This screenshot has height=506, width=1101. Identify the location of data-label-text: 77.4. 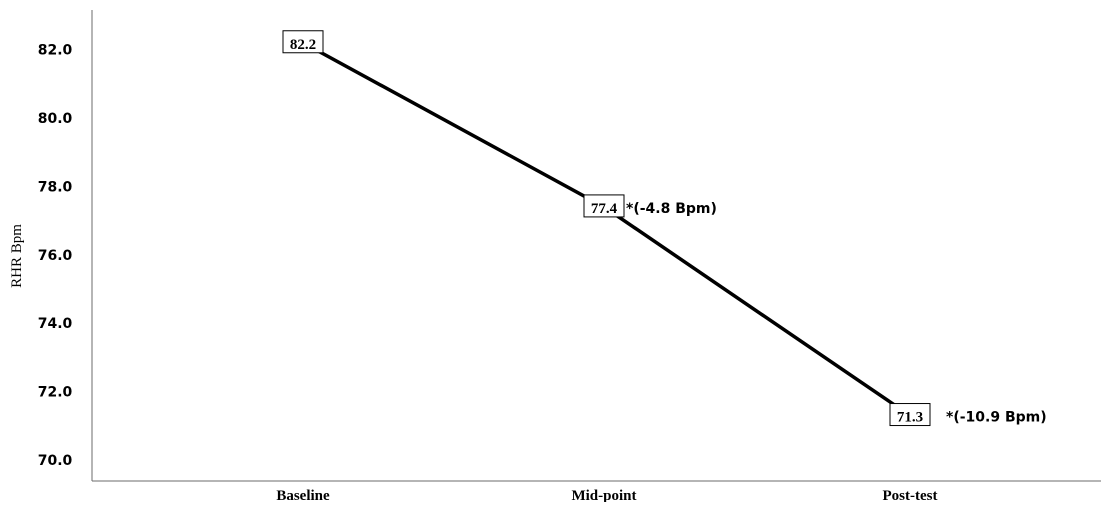
(604, 209).